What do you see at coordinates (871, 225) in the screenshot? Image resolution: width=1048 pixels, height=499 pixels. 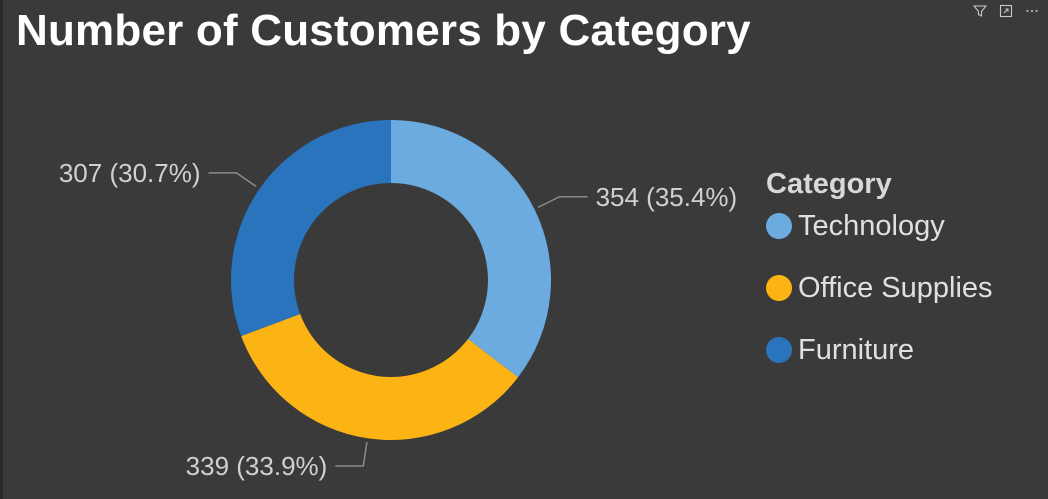 I see `legend-label-technology: Technology` at bounding box center [871, 225].